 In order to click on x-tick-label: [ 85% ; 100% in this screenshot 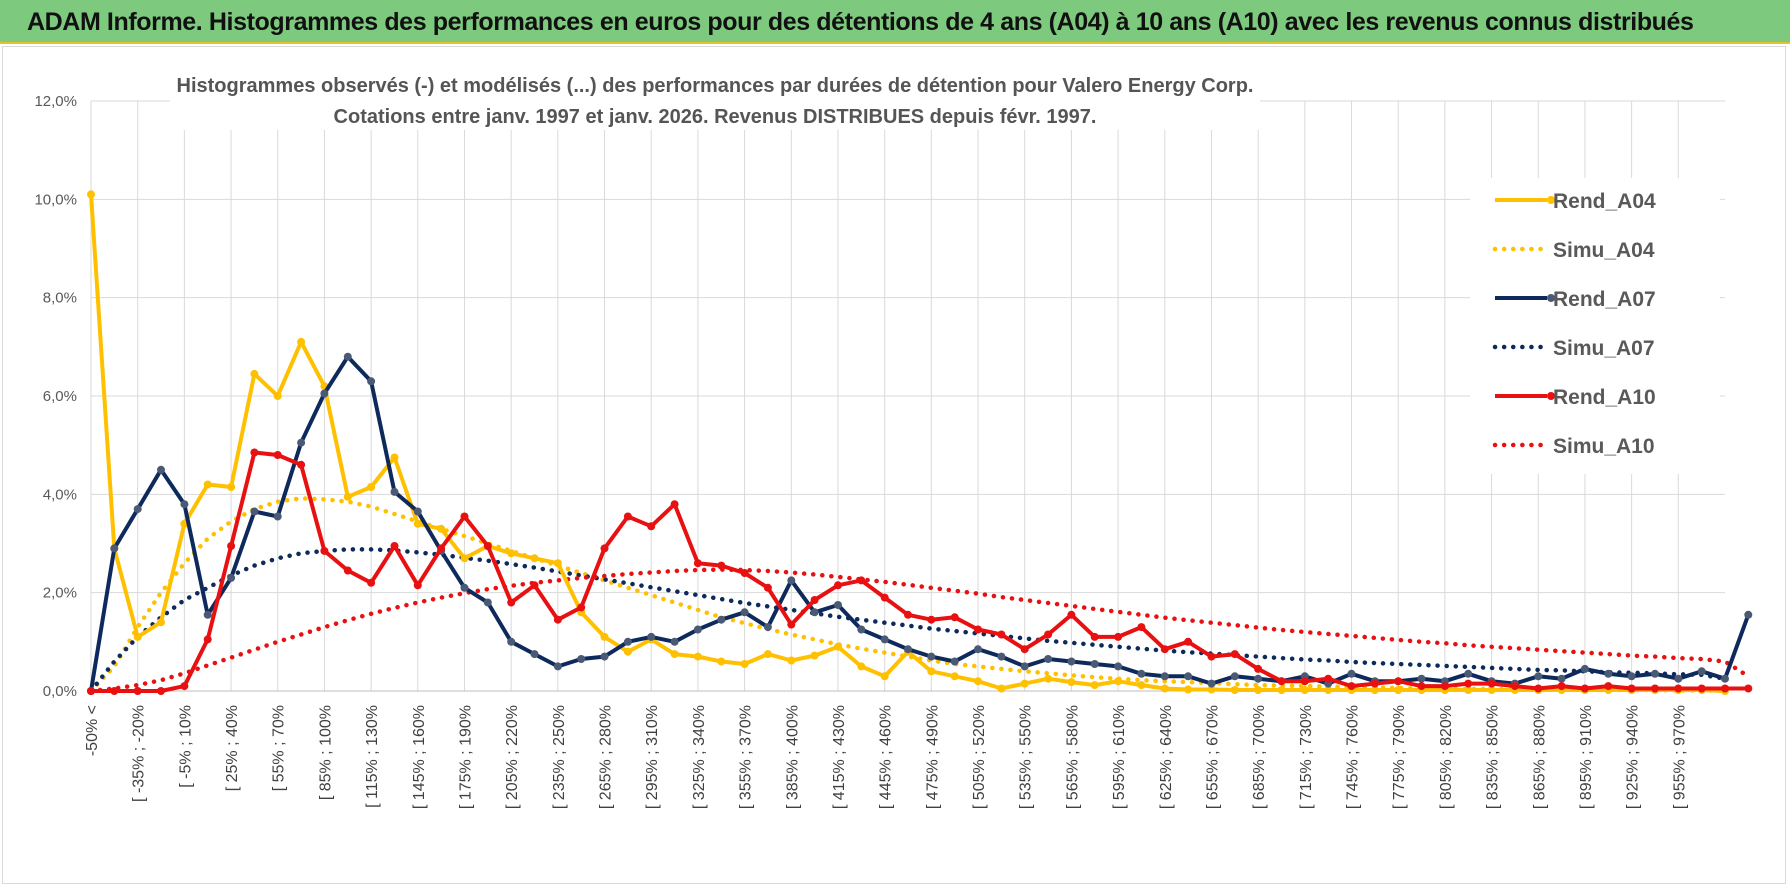, I will do `click(325, 752)`.